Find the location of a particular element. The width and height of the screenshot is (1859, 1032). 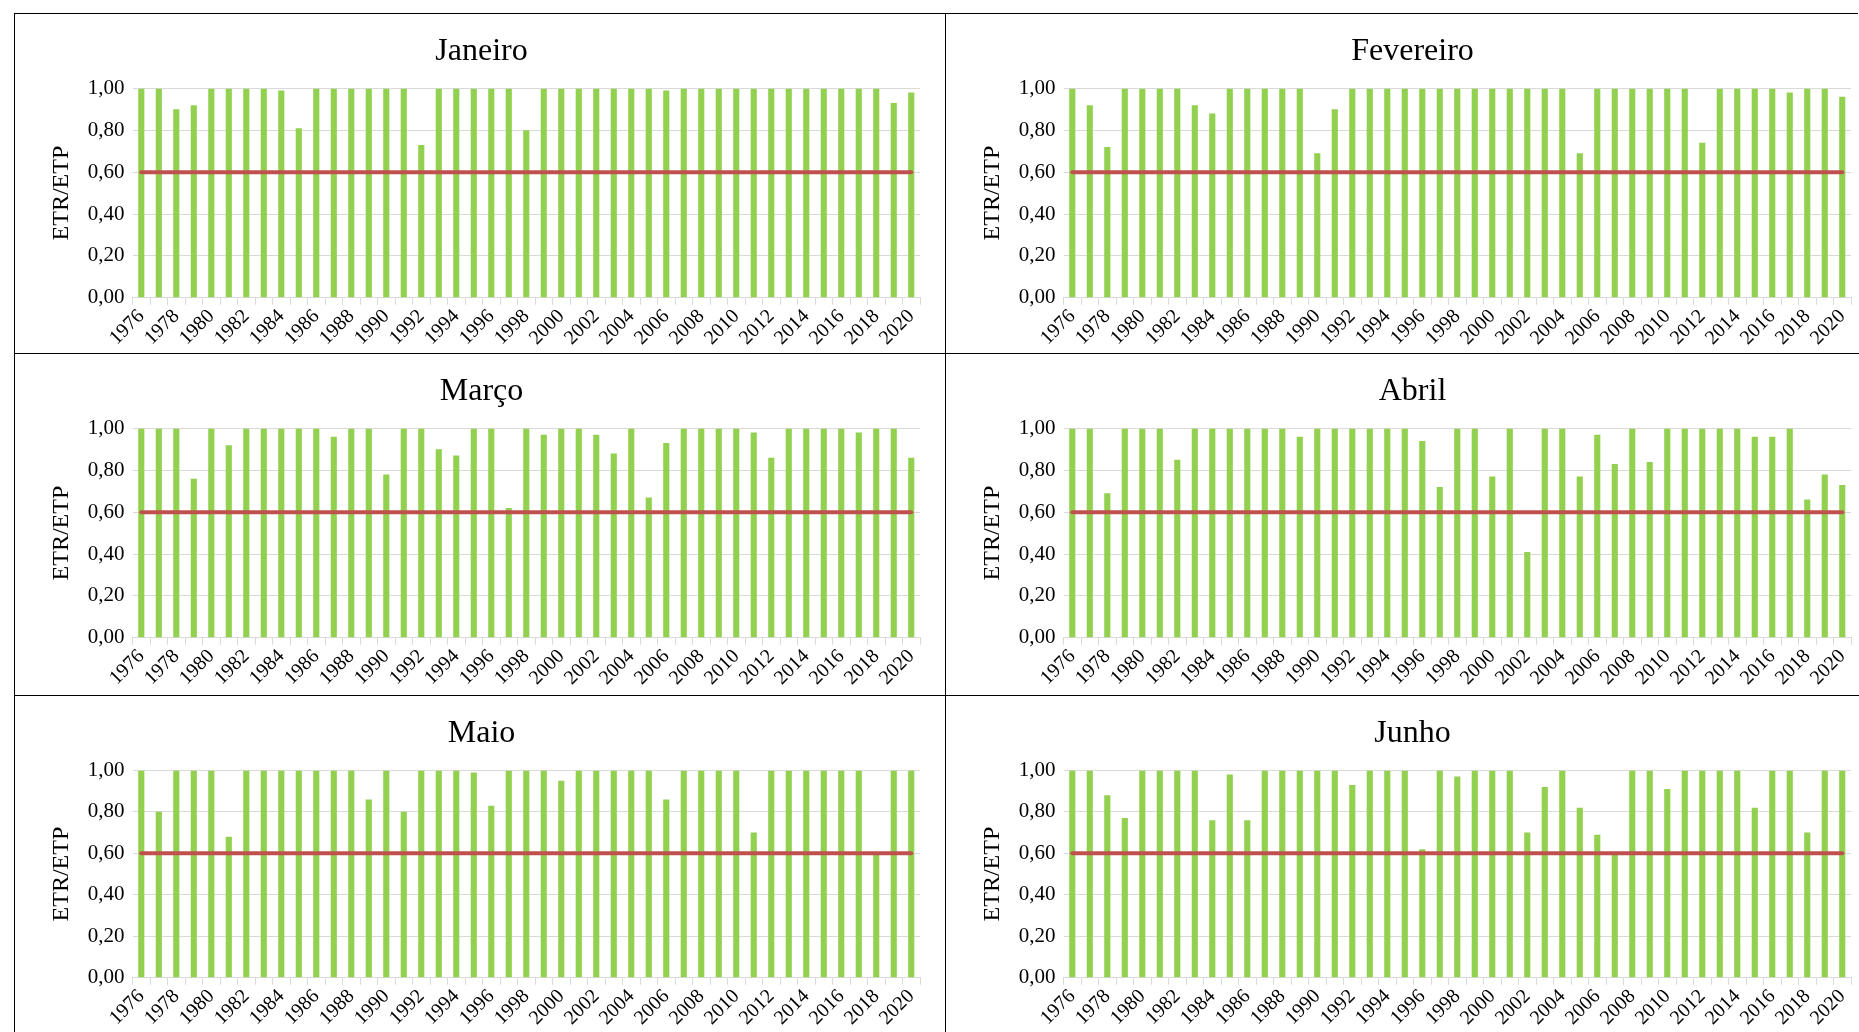

y-tick-label: 0,40 is located at coordinates (106, 552).